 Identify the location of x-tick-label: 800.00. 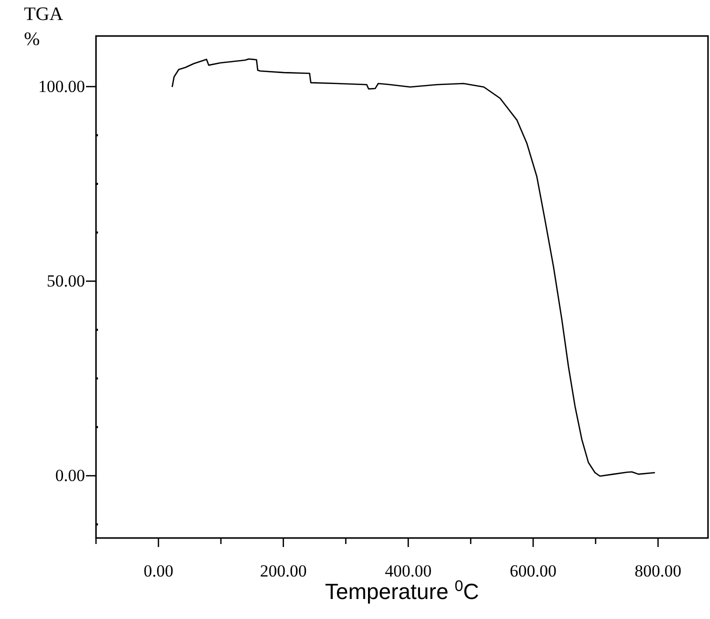
(658, 571).